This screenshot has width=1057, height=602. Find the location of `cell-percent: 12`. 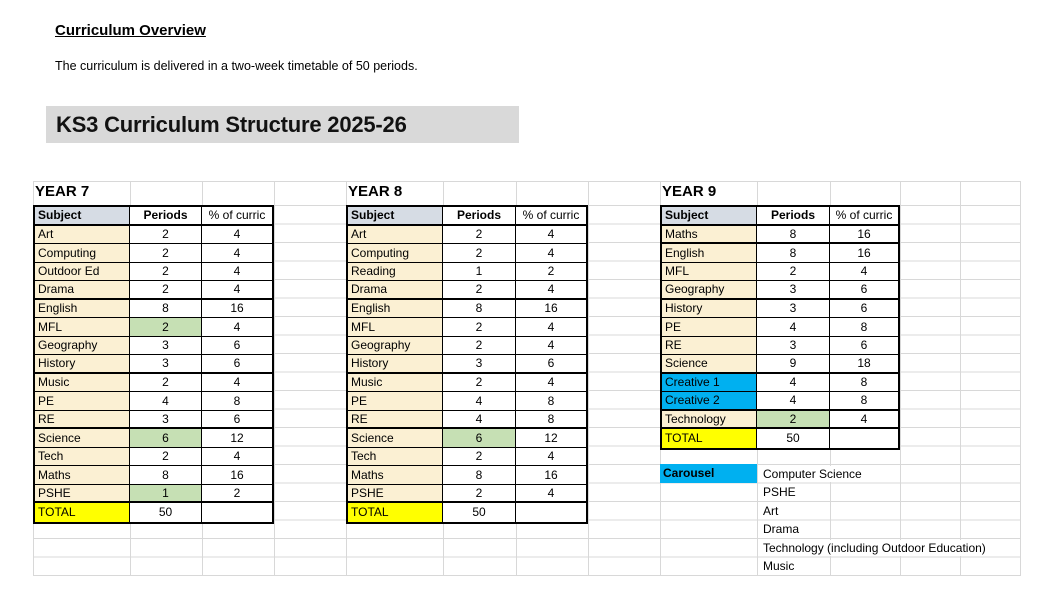

cell-percent: 12 is located at coordinates (551, 437).